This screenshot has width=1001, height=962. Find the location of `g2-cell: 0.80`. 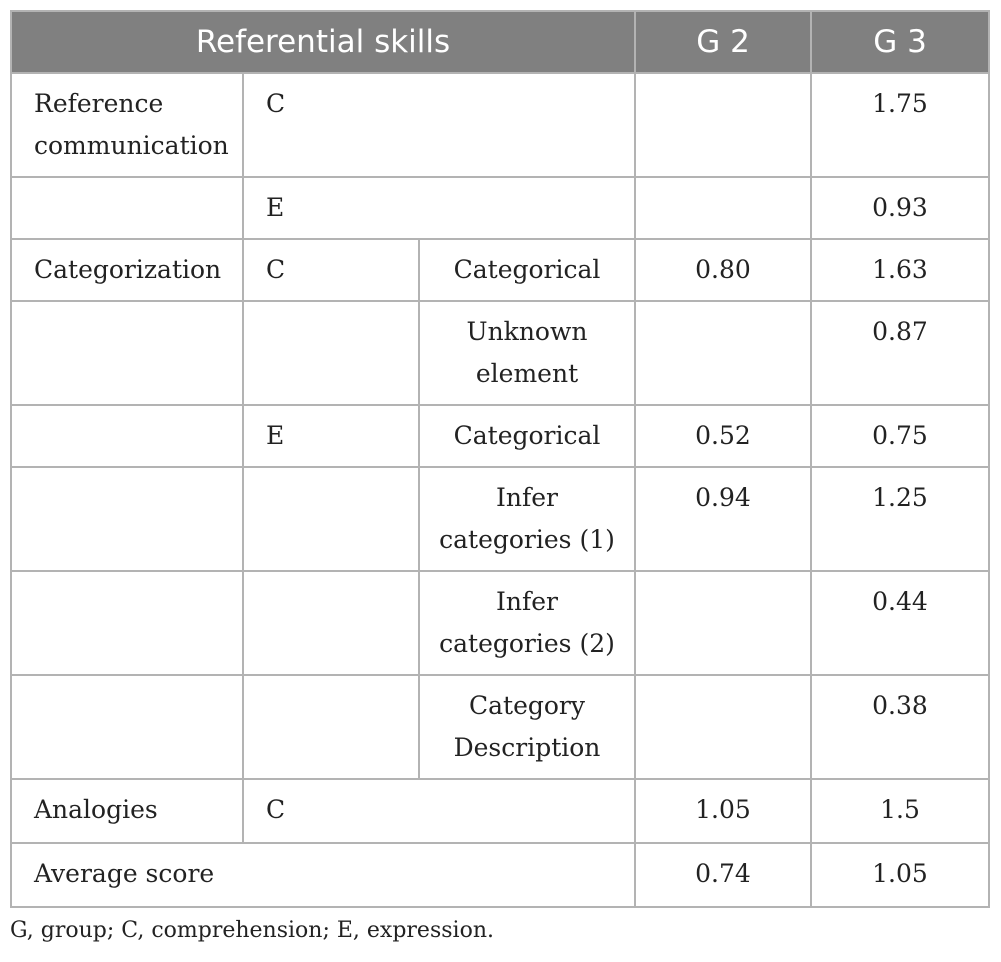

g2-cell: 0.80 is located at coordinates (723, 270).